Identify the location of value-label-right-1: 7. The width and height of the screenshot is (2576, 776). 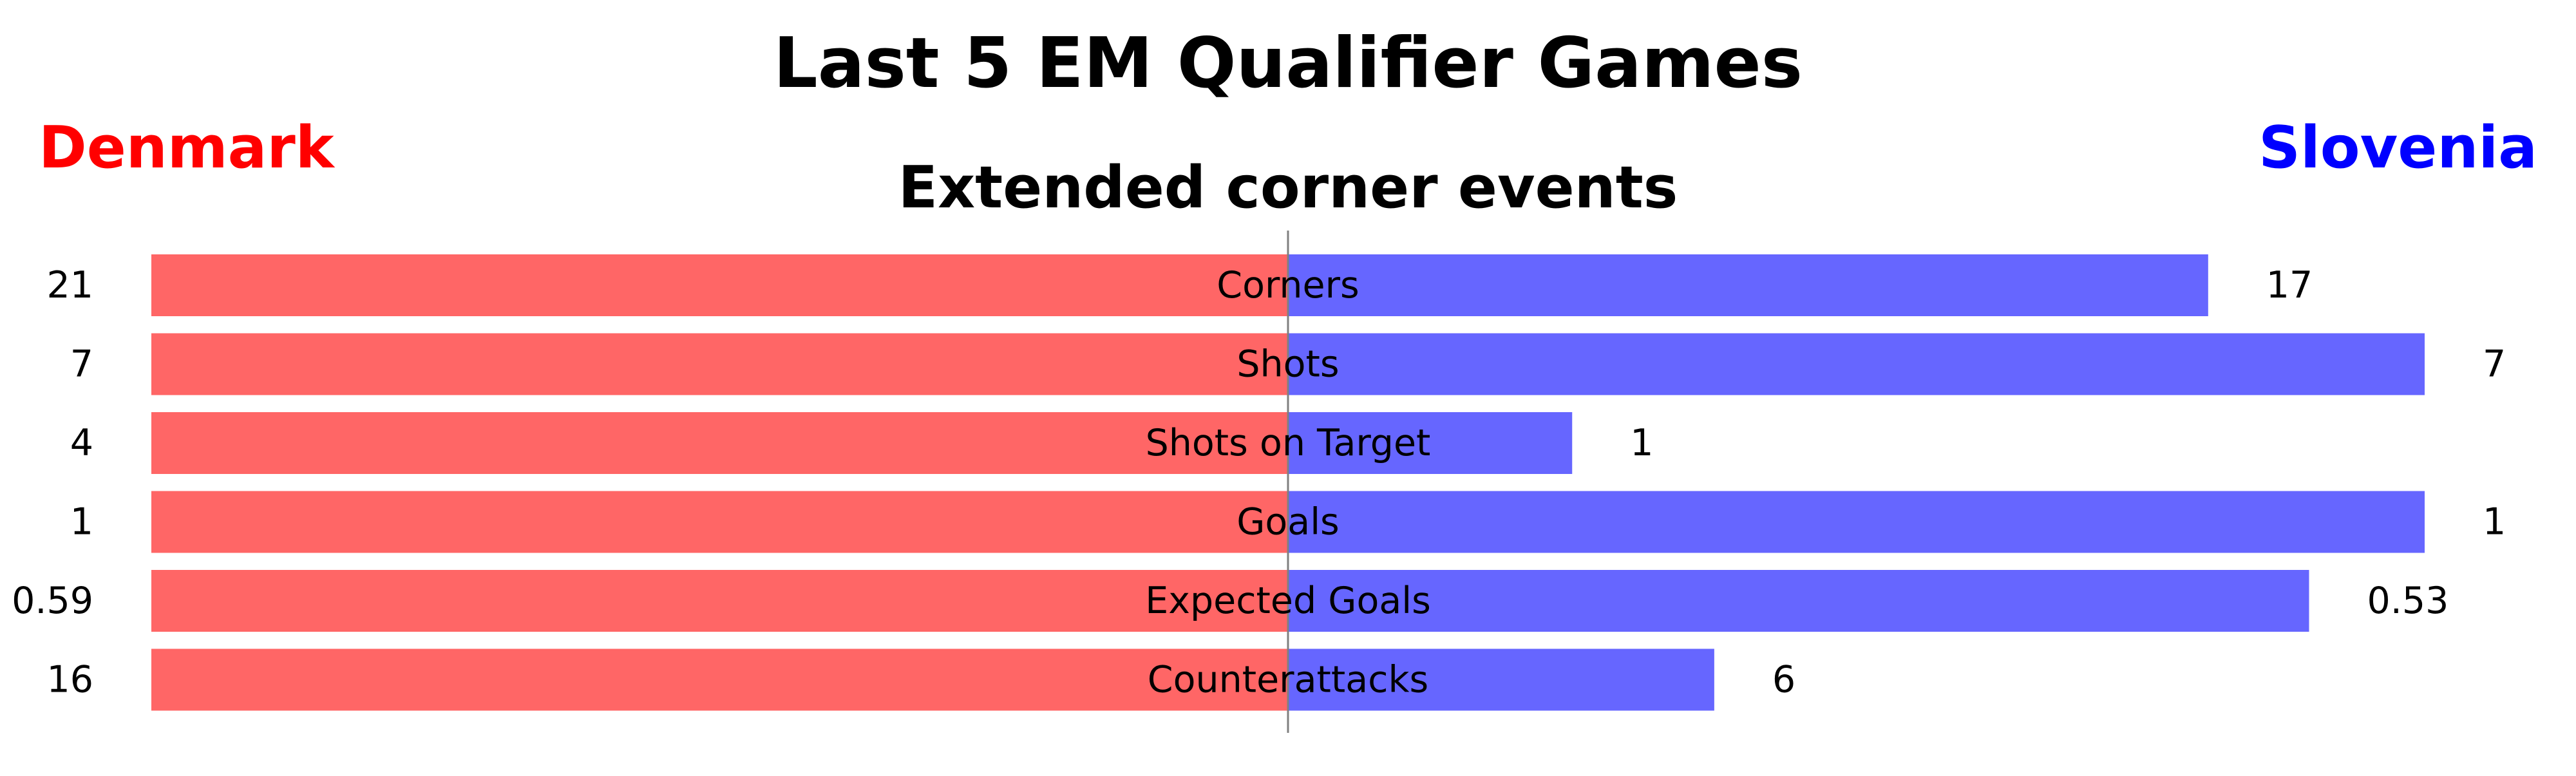
(2494, 365).